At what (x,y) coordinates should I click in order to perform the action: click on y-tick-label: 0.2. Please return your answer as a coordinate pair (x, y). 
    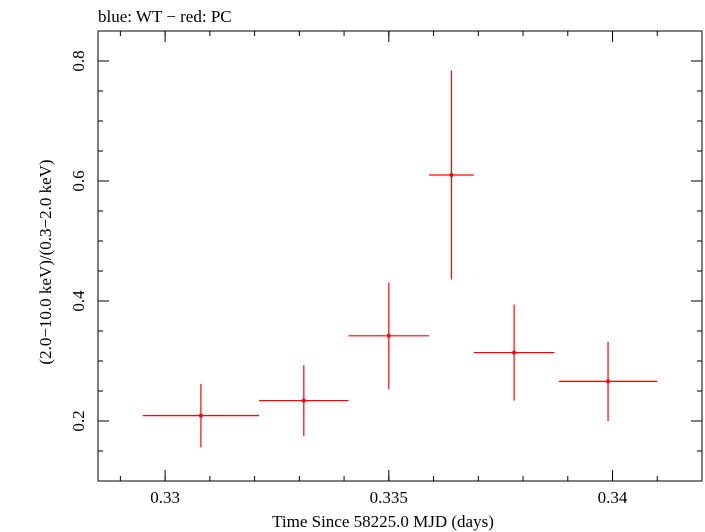
    Looking at the image, I should click on (78, 420).